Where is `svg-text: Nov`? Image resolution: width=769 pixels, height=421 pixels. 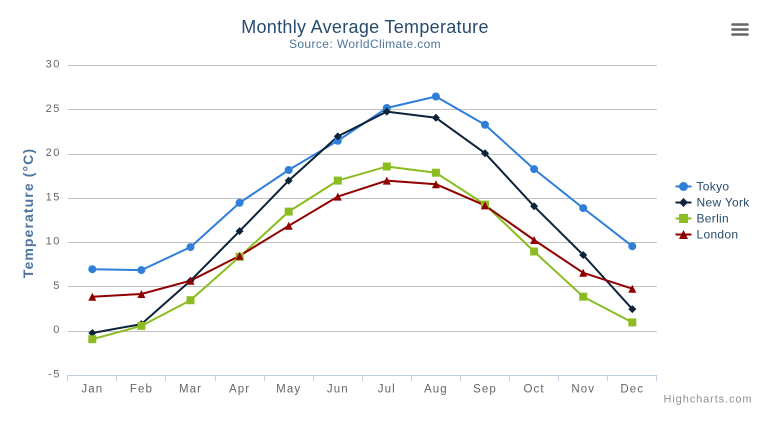 svg-text: Nov is located at coordinates (583, 390).